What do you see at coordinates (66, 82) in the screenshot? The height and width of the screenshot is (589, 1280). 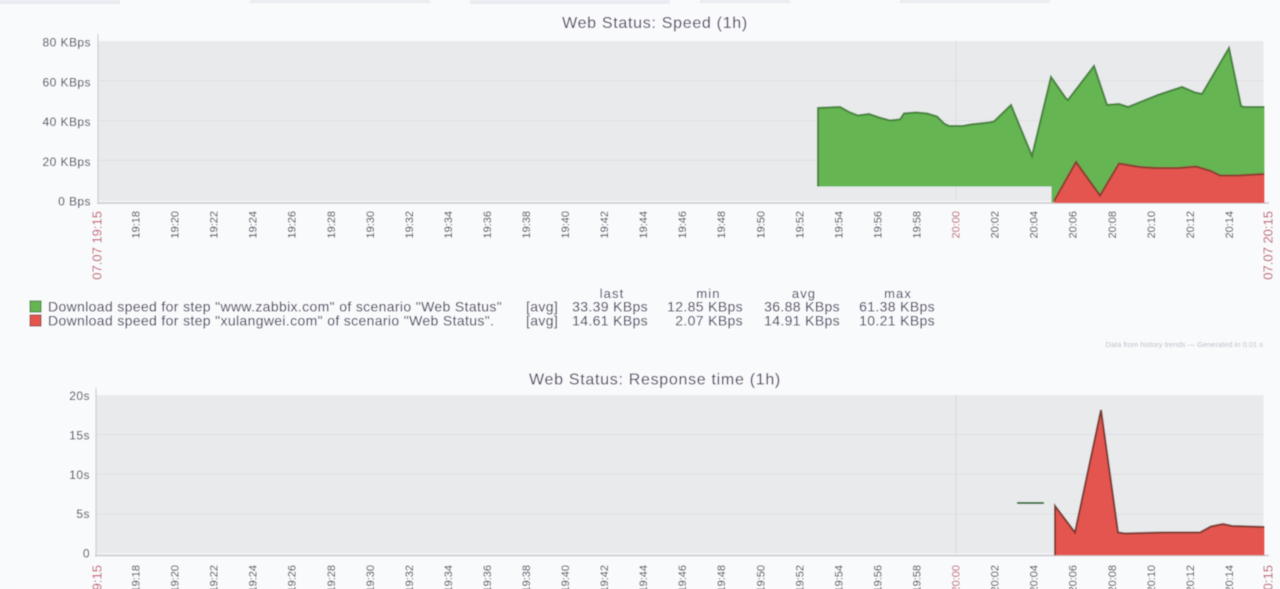 I see `svg-text: 60 KBps` at bounding box center [66, 82].